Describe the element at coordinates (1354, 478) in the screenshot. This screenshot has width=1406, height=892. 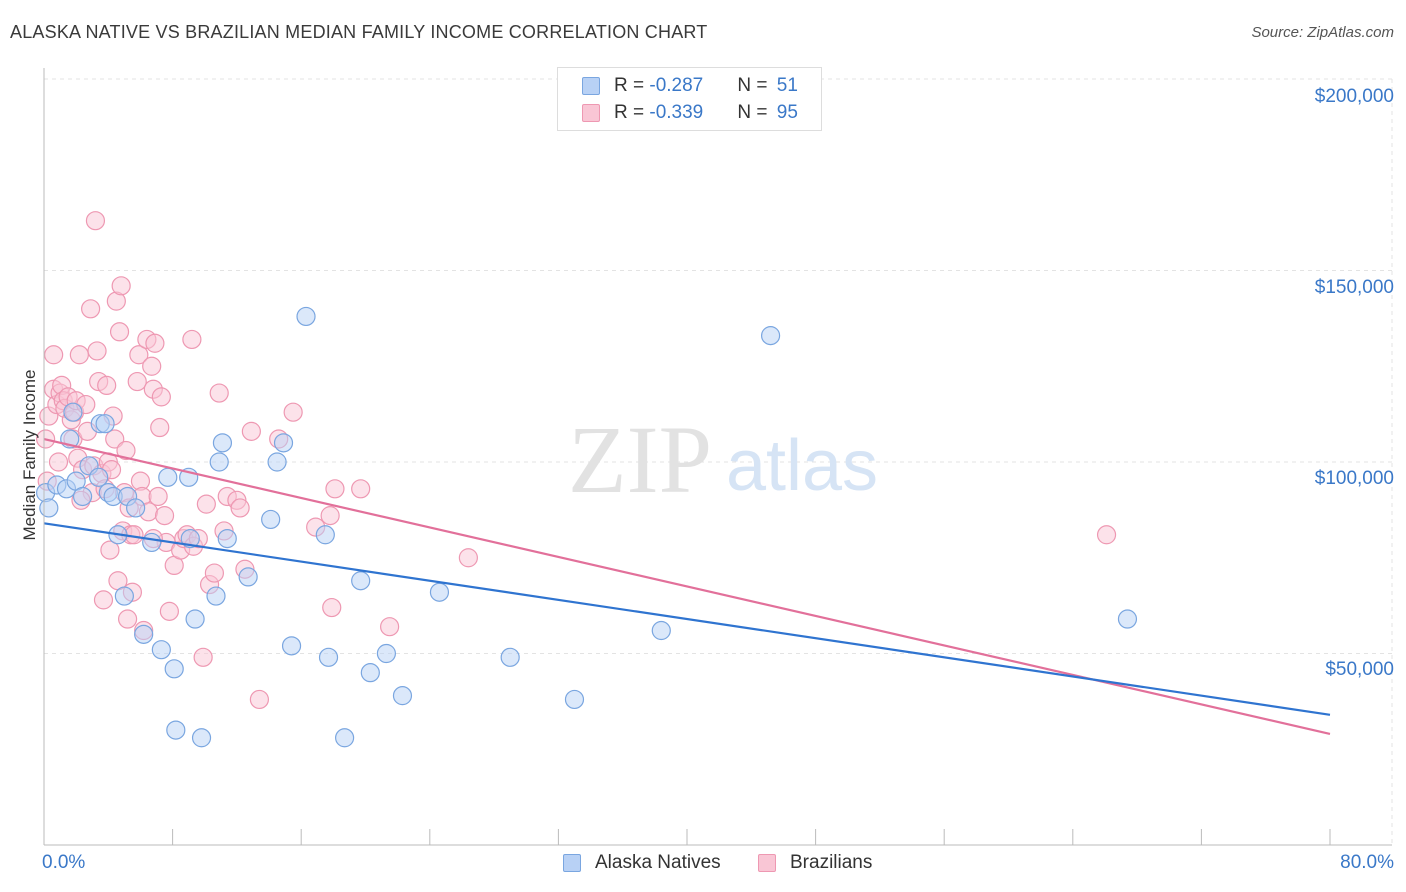
I see `y-tick-label: $100,000` at that location.